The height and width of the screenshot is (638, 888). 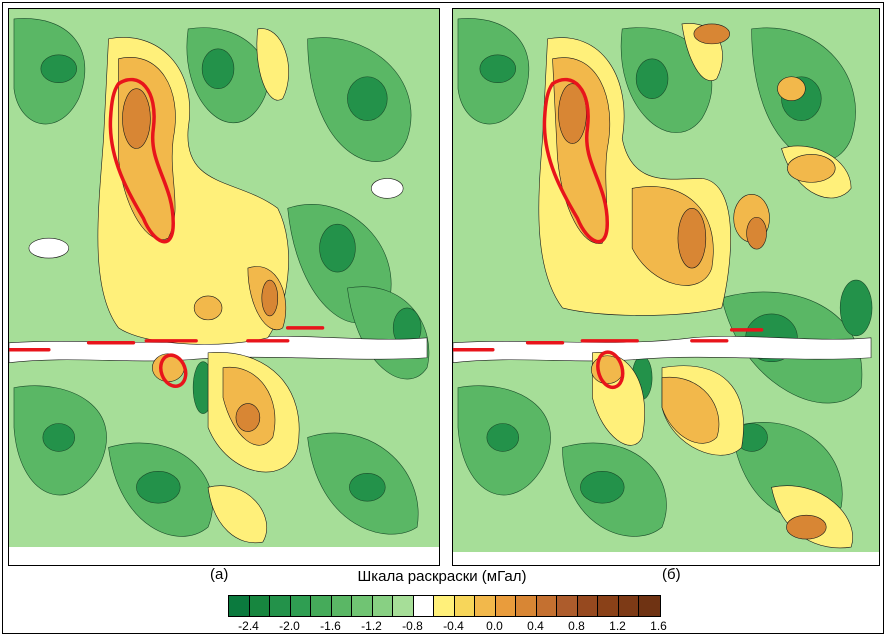 I want to click on color-scale-ticks: -2.4 -2.0 -1.6 -1.2 -0.8 -0.4 0.0 0.4 0.8 1.2 1.6, so click(x=453, y=627).